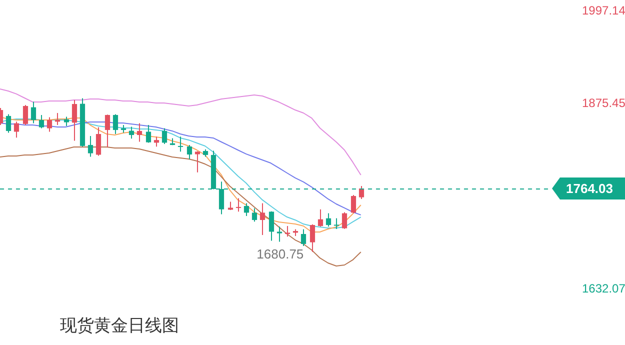 Image resolution: width=625 pixels, height=345 pixels. What do you see at coordinates (280, 254) in the screenshot?
I see `annotation: 1680.75` at bounding box center [280, 254].